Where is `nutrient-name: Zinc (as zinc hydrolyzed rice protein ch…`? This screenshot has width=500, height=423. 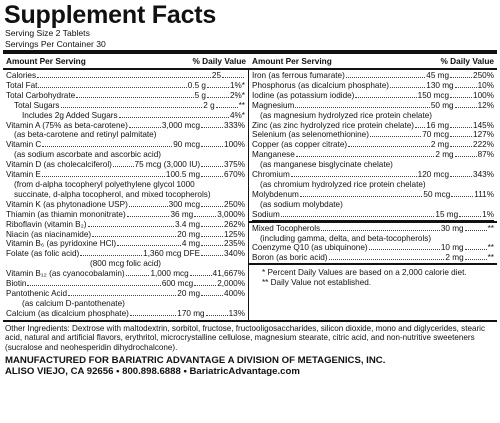
nutrient-name: Zinc (as zinc hydrolyzed rice protein ch… is located at coordinates (333, 125).